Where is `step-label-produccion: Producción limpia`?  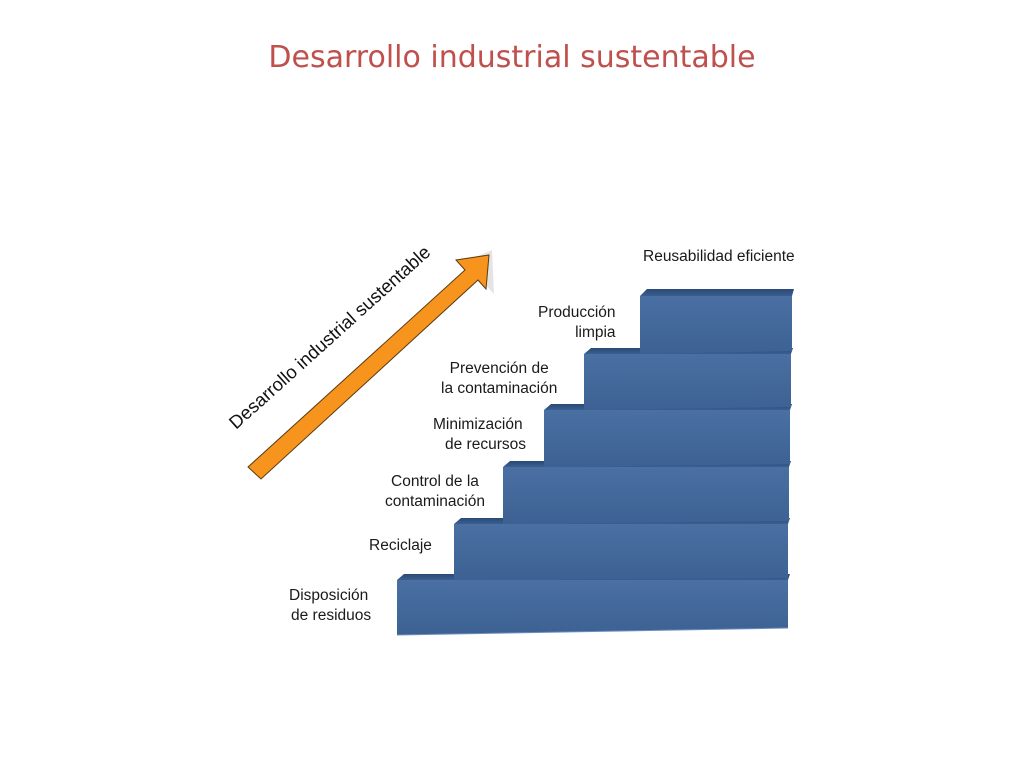
step-label-produccion: Producción limpia is located at coordinates (577, 322).